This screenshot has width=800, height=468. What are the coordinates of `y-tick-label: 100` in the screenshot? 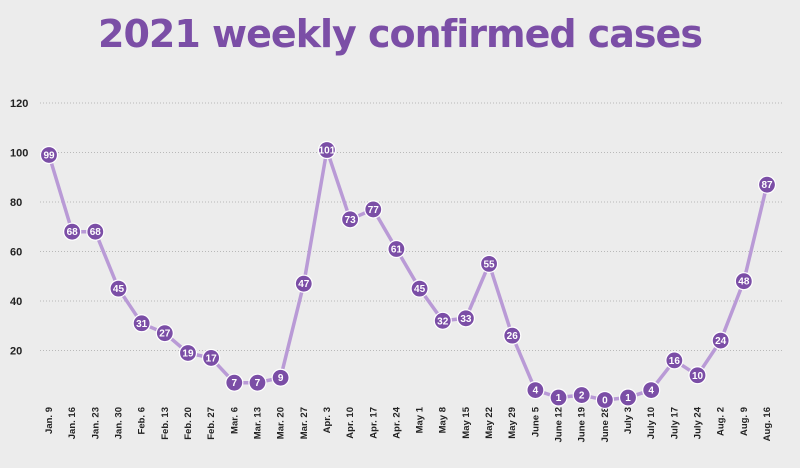 It's located at (19, 154).